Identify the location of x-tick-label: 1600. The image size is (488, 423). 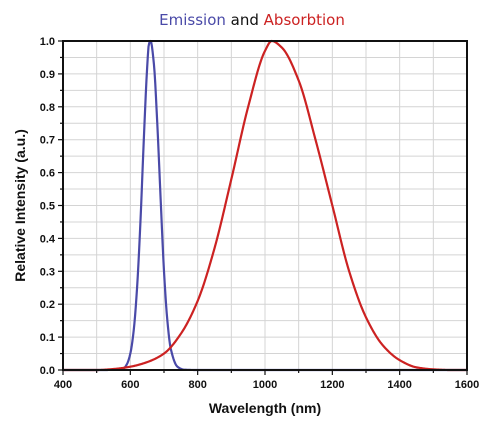
(467, 385).